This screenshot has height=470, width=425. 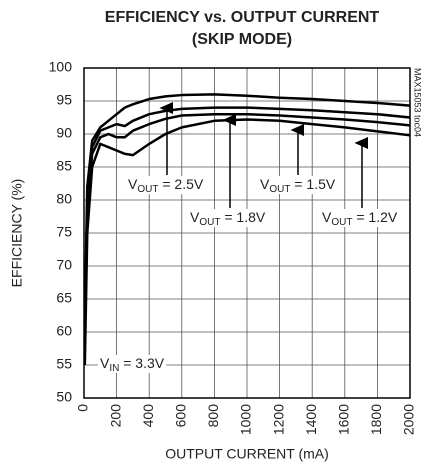 I want to click on y-tick-label: 95, so click(x=64, y=100).